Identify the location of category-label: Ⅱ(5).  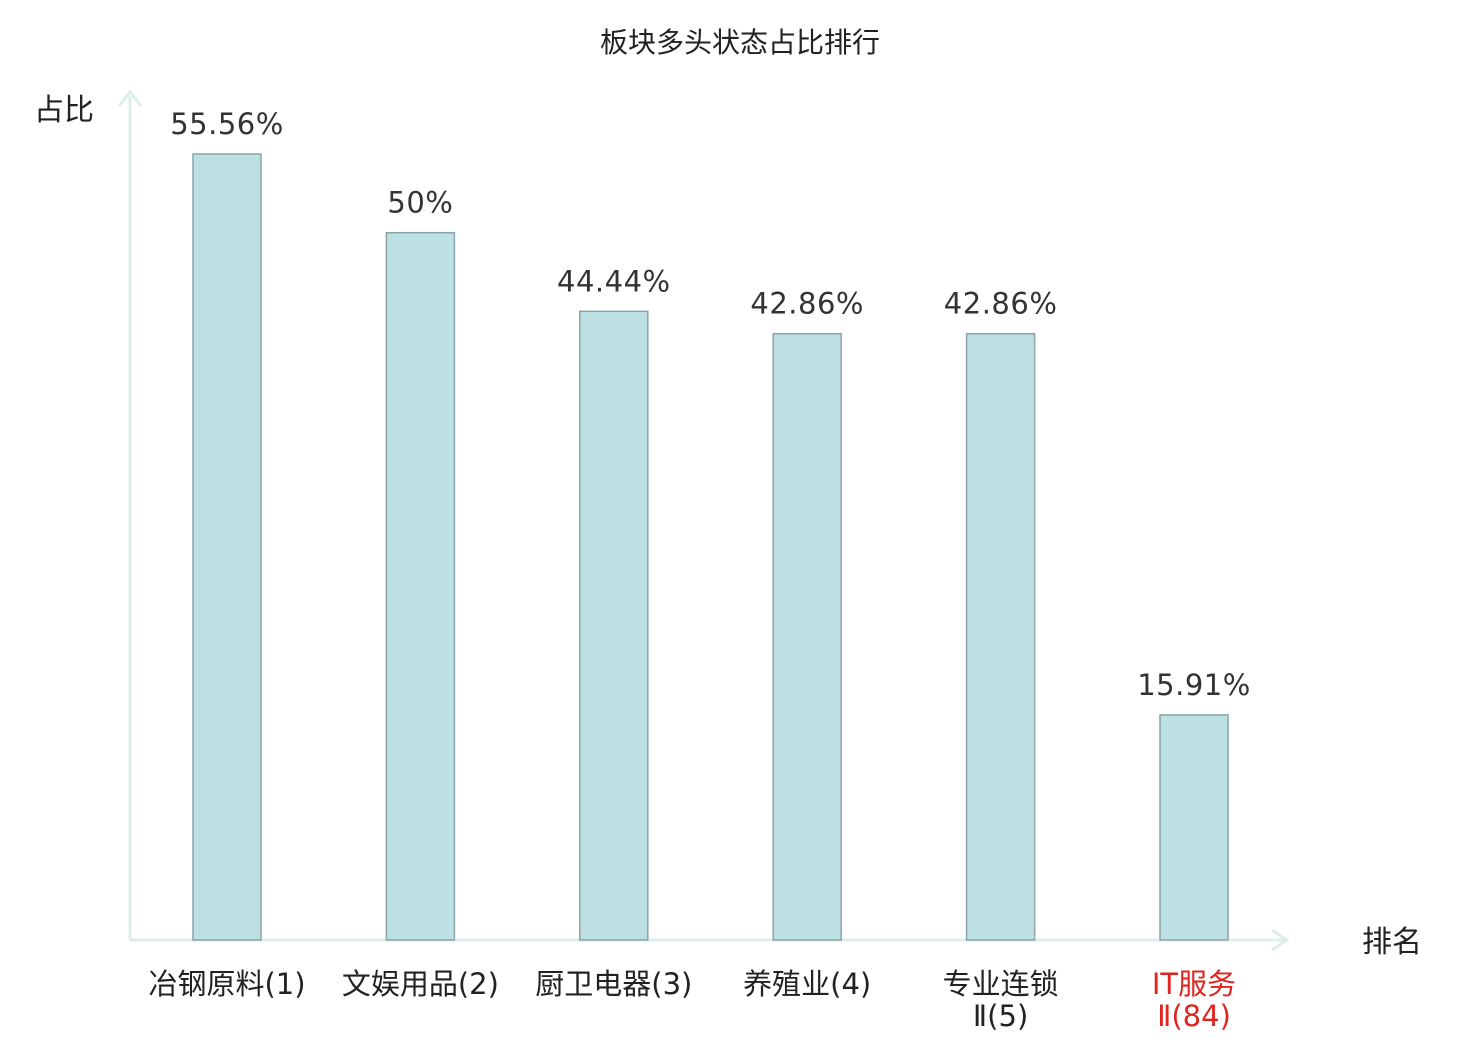
(1000, 1016).